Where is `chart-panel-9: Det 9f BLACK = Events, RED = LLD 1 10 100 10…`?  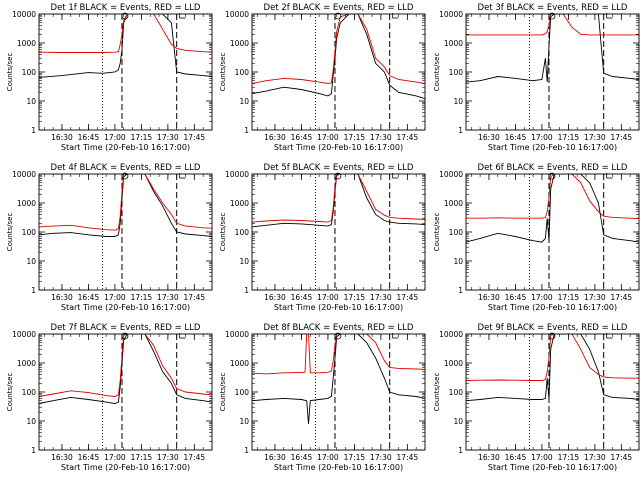 chart-panel-9: Det 9f BLACK = Events, RED = LLD 1 10 100 10… is located at coordinates (536, 397).